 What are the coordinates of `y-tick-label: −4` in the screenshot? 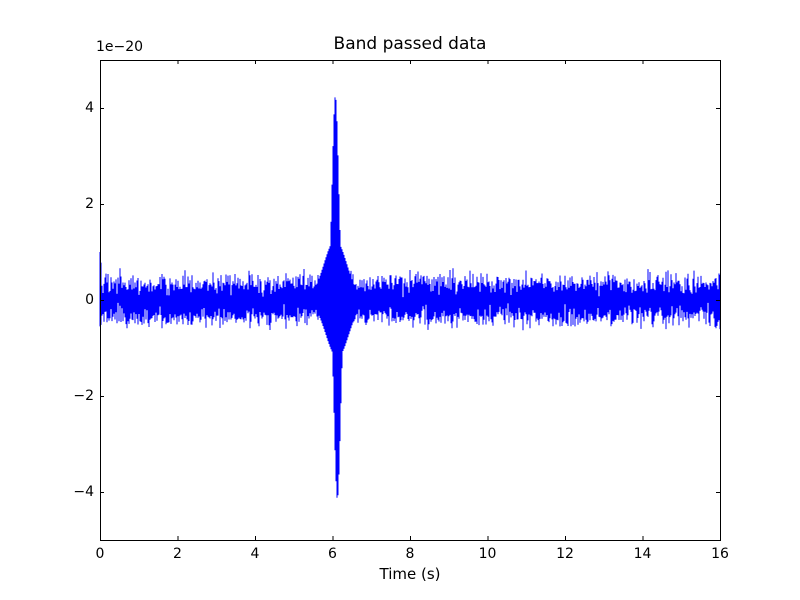 It's located at (83, 492).